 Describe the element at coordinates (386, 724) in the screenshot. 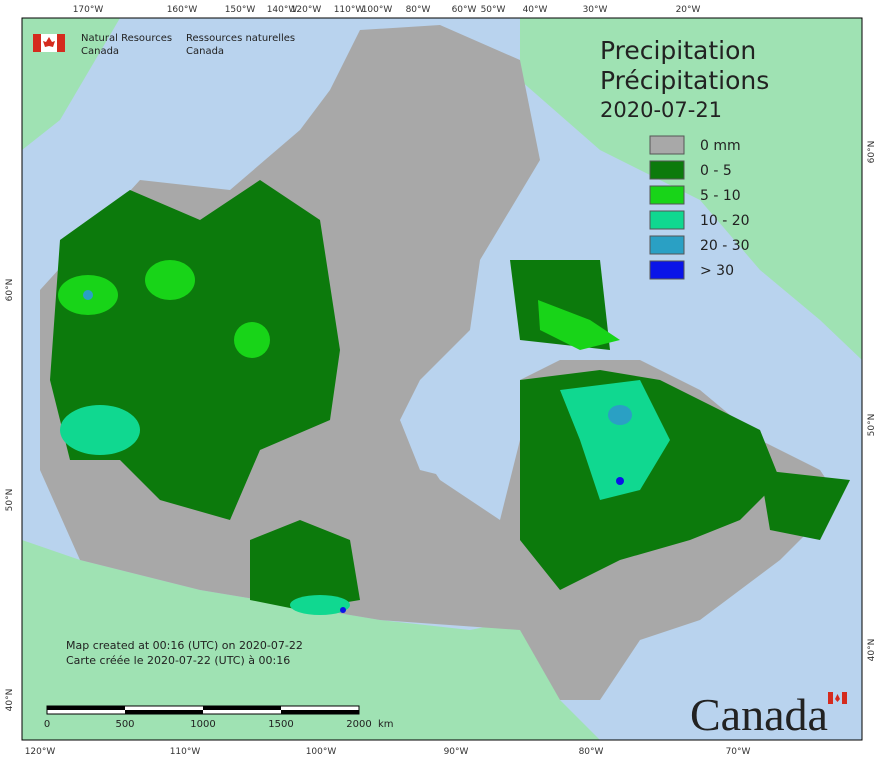

I see `scale-unit: km` at that location.